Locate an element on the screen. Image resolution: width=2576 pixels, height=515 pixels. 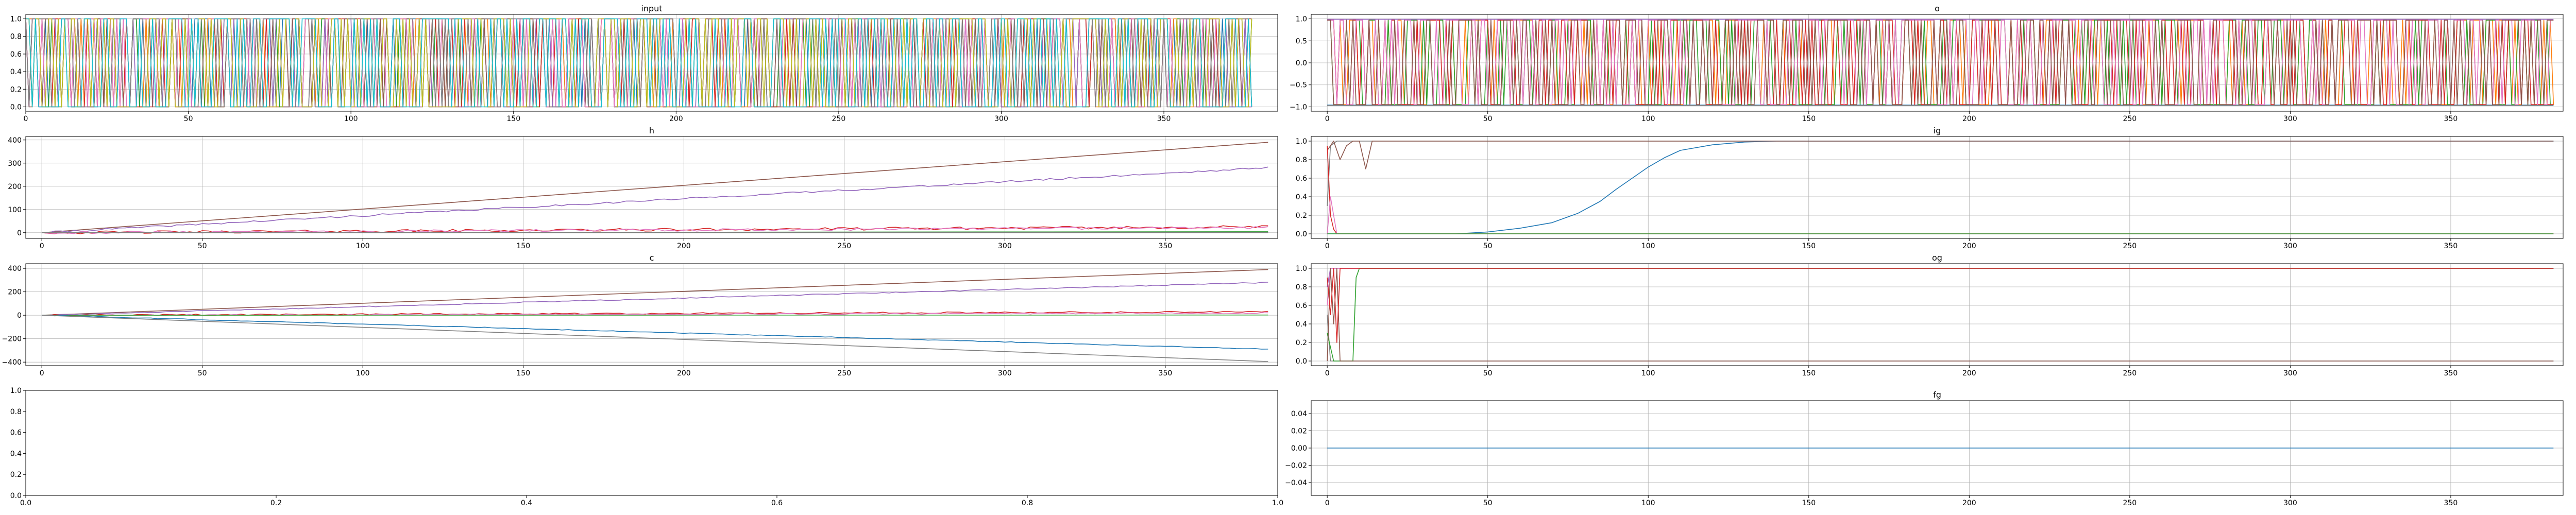
y-tick-label: −1.0 is located at coordinates (1299, 107).